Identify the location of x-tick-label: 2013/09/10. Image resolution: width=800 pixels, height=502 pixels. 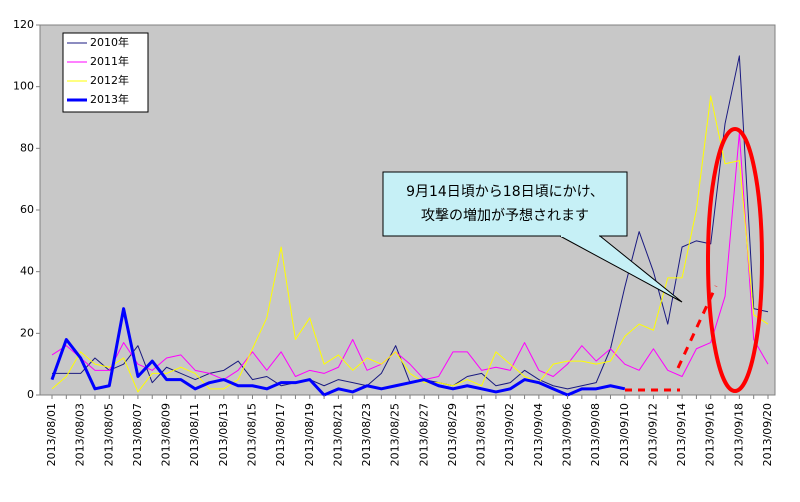
(624, 434).